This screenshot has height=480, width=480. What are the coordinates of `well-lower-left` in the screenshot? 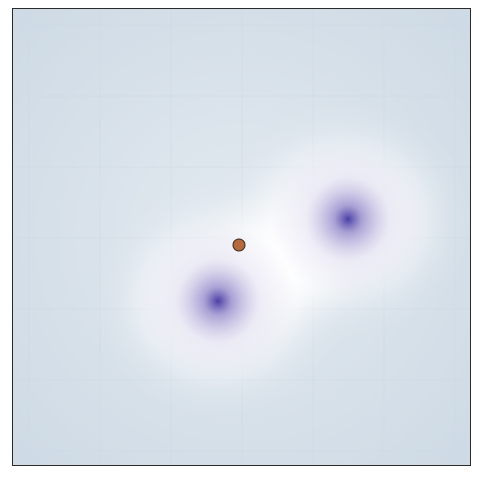 It's located at (218, 301).